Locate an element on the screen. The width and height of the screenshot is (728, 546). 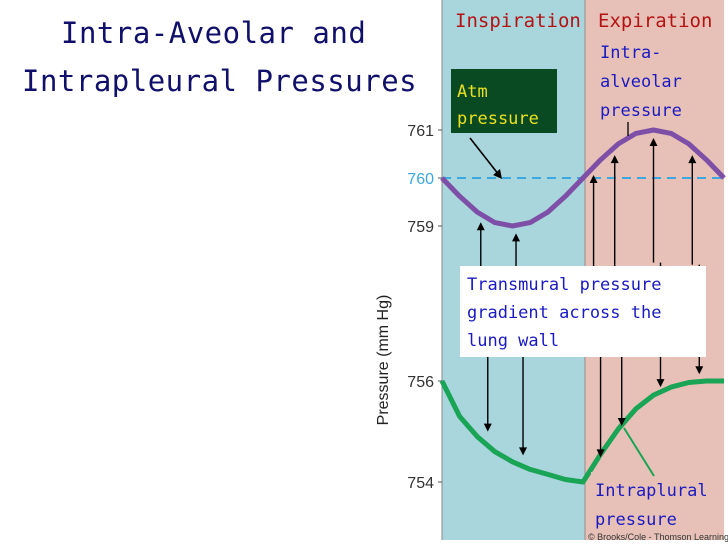
y-tick-labels: 754 756 759 760 761 is located at coordinates (424, 307).